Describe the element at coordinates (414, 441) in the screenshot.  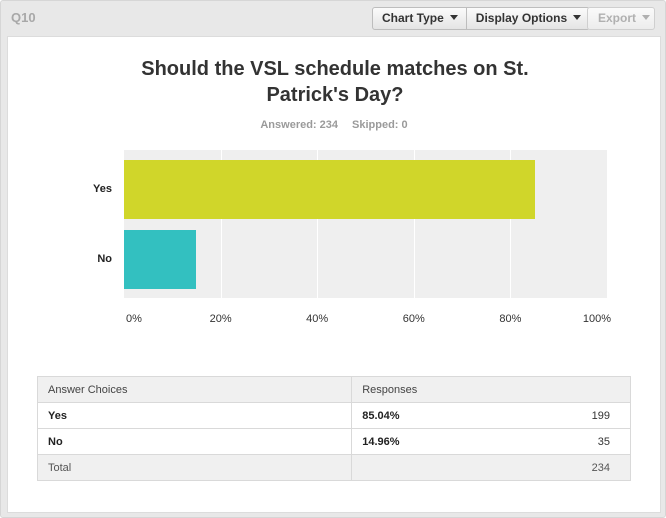
I see `response-percent: 14.96%` at that location.